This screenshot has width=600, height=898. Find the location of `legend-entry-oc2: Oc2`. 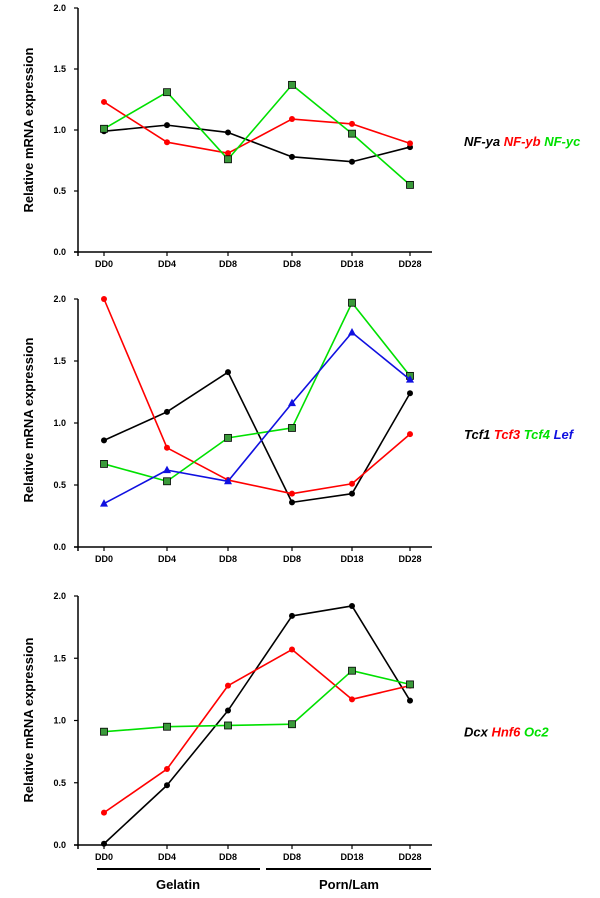

legend-entry-oc2: Oc2 is located at coordinates (534, 732).